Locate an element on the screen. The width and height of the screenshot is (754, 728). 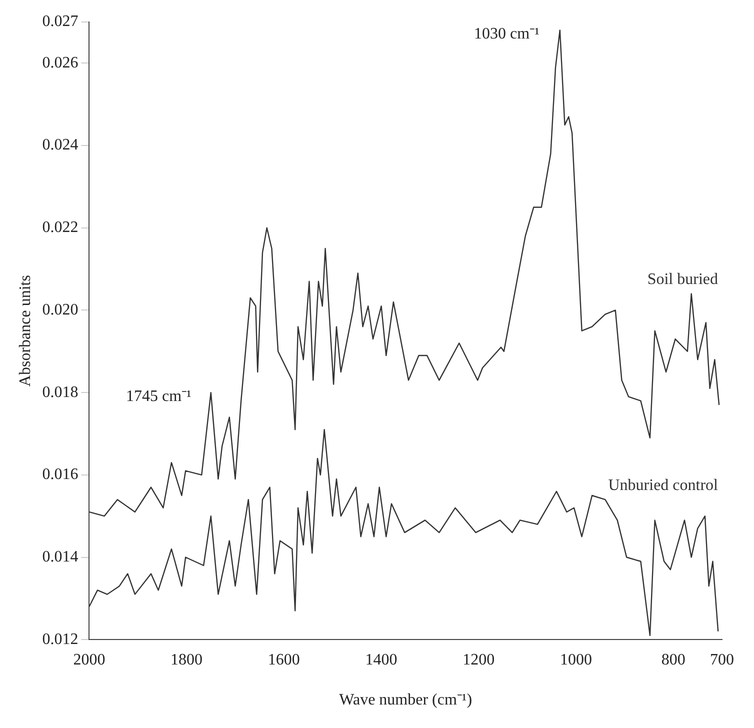
x-tick-label: 2000 is located at coordinates (89, 659).